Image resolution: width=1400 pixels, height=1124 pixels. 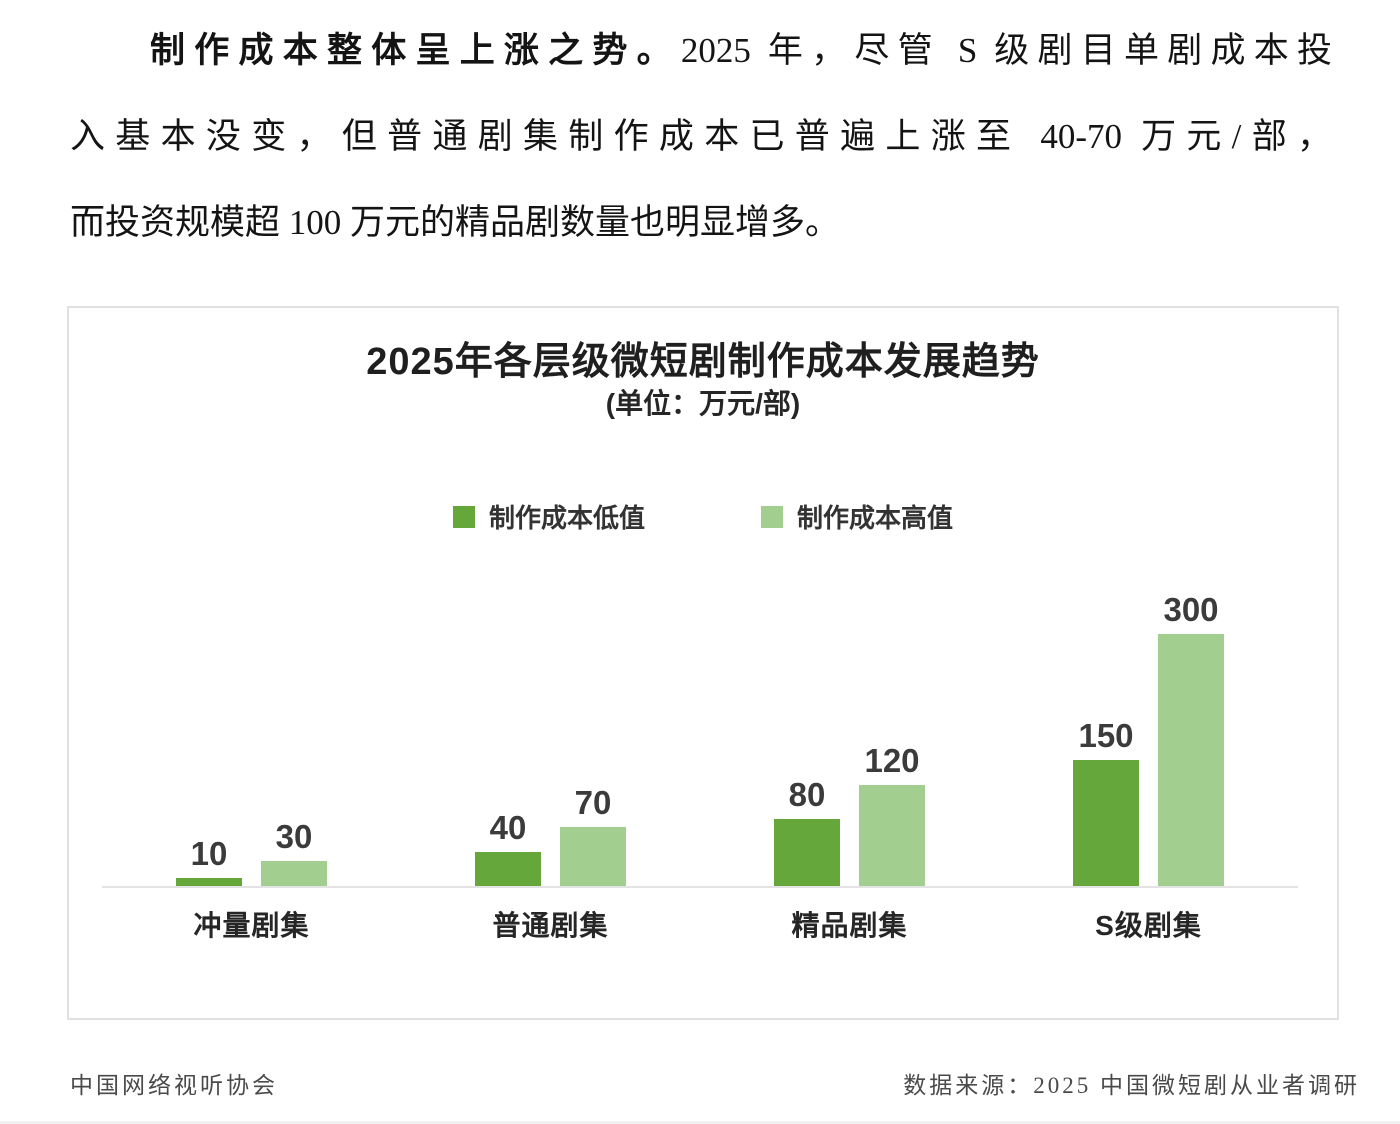 I want to click on x-axis-label: S级剧集, so click(x=1148, y=925).